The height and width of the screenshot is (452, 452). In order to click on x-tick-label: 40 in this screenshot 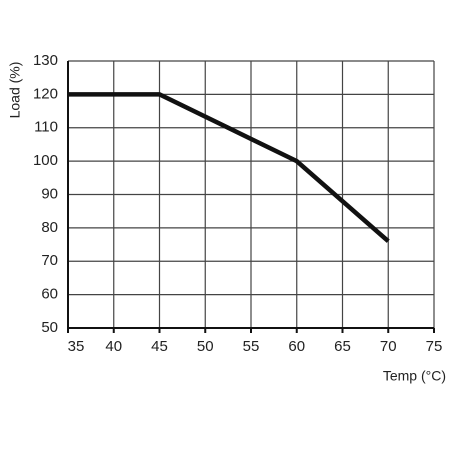, I will do `click(113, 346)`.